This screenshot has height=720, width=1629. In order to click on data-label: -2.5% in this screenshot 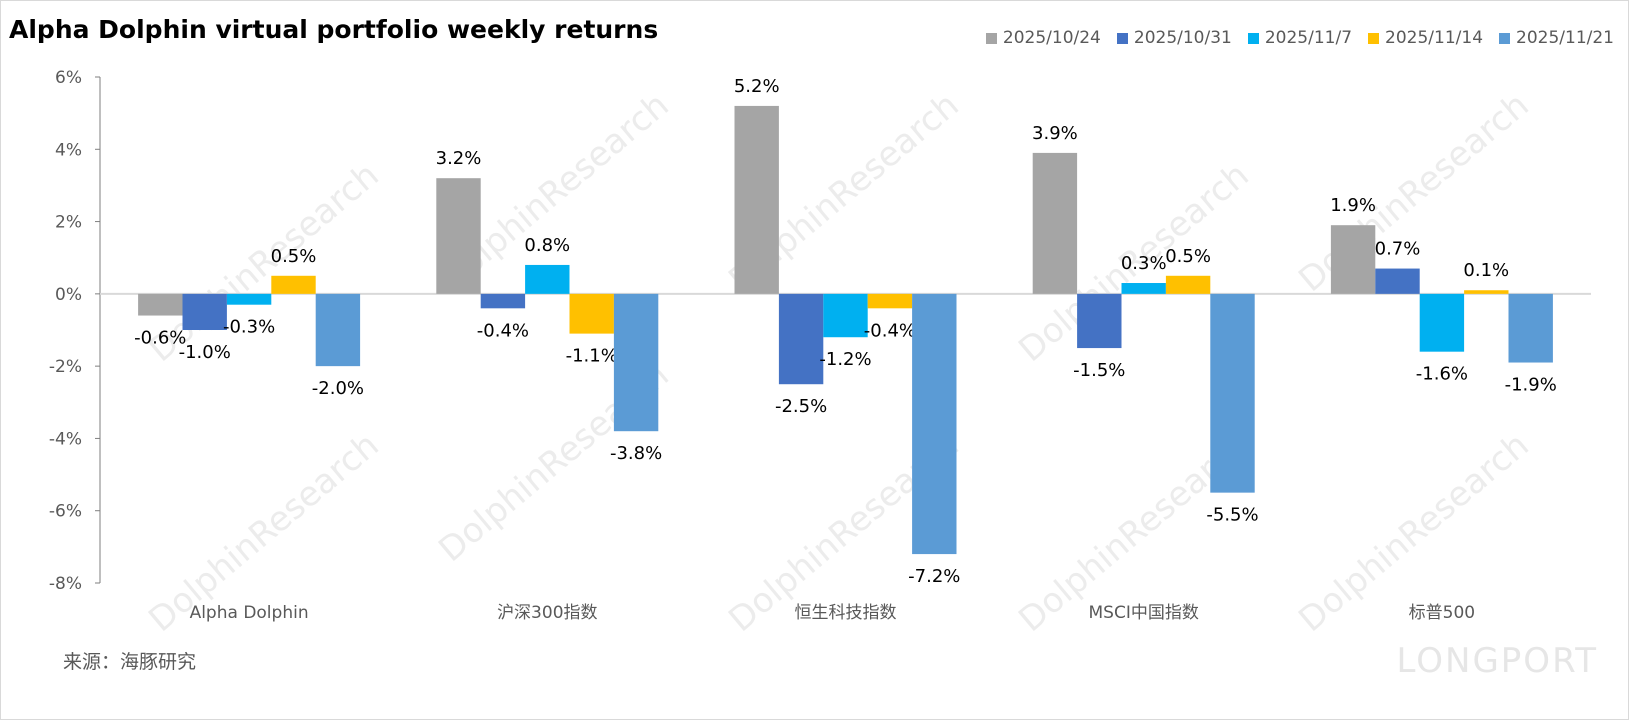, I will do `click(801, 406)`.